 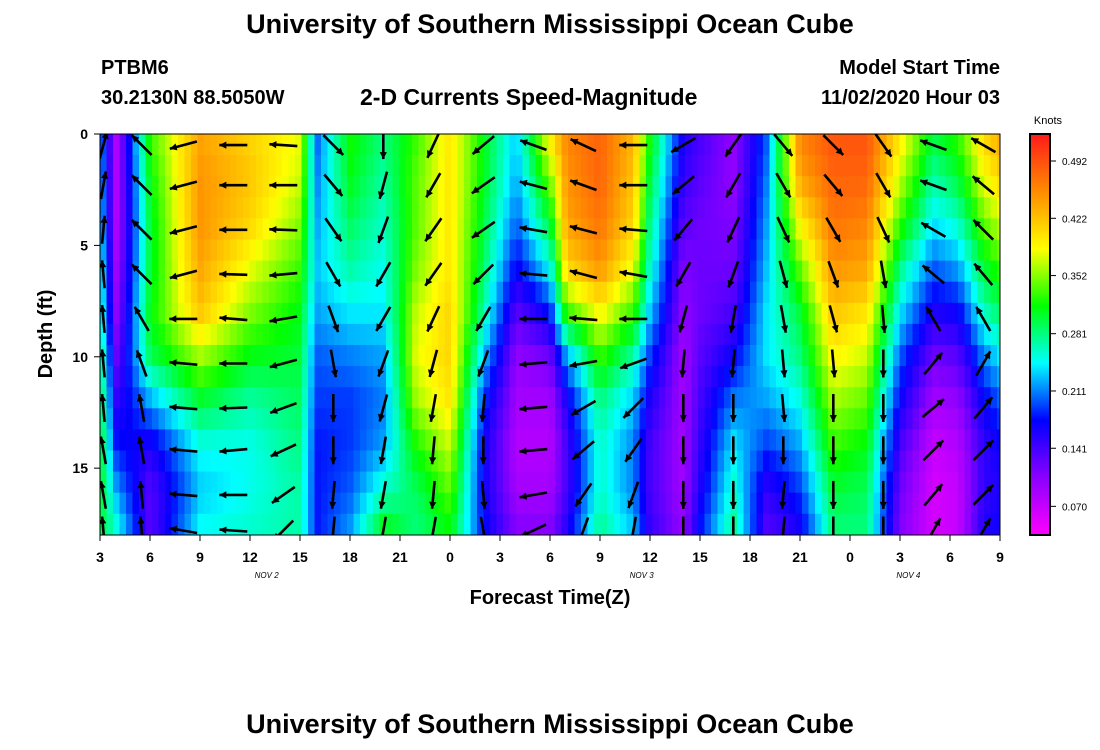 I want to click on date-label: NOV 4, so click(x=908, y=575).